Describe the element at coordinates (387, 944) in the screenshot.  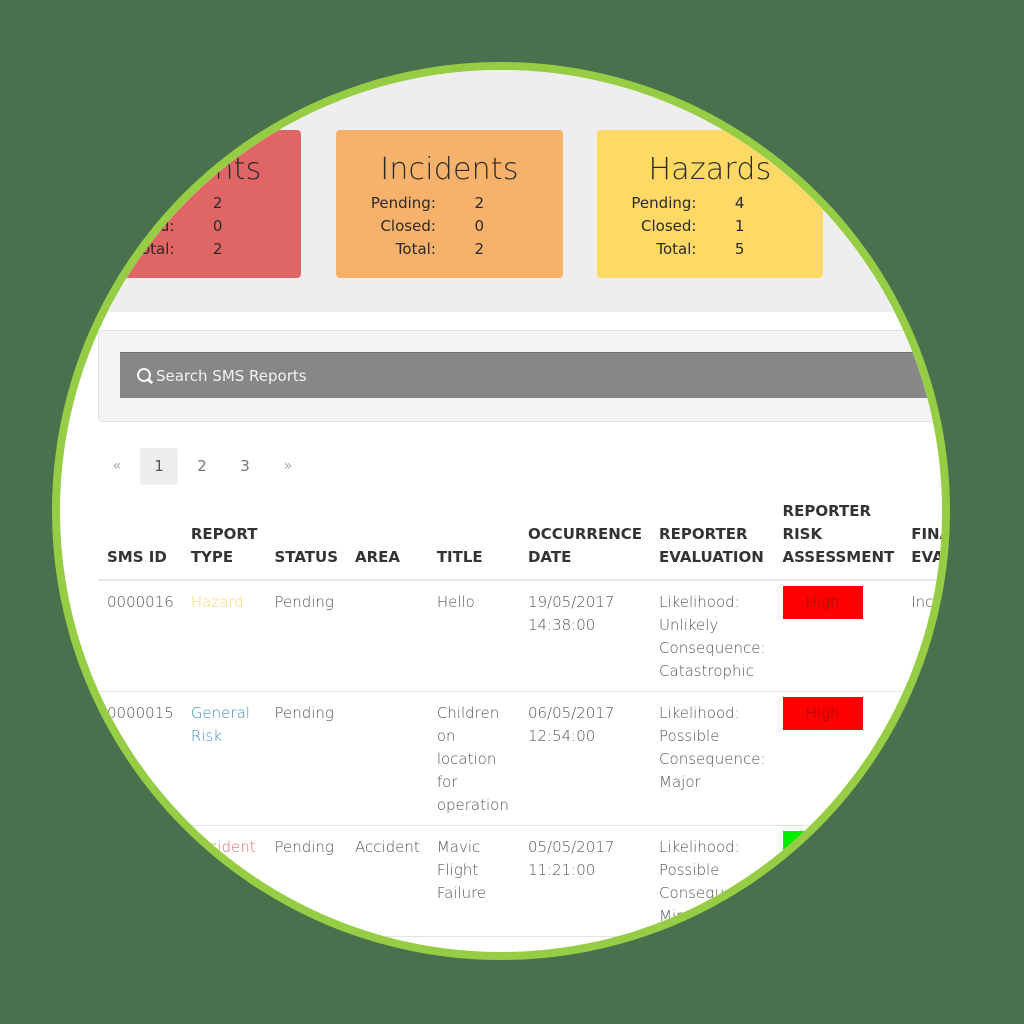
I see `cell-area: Security` at that location.